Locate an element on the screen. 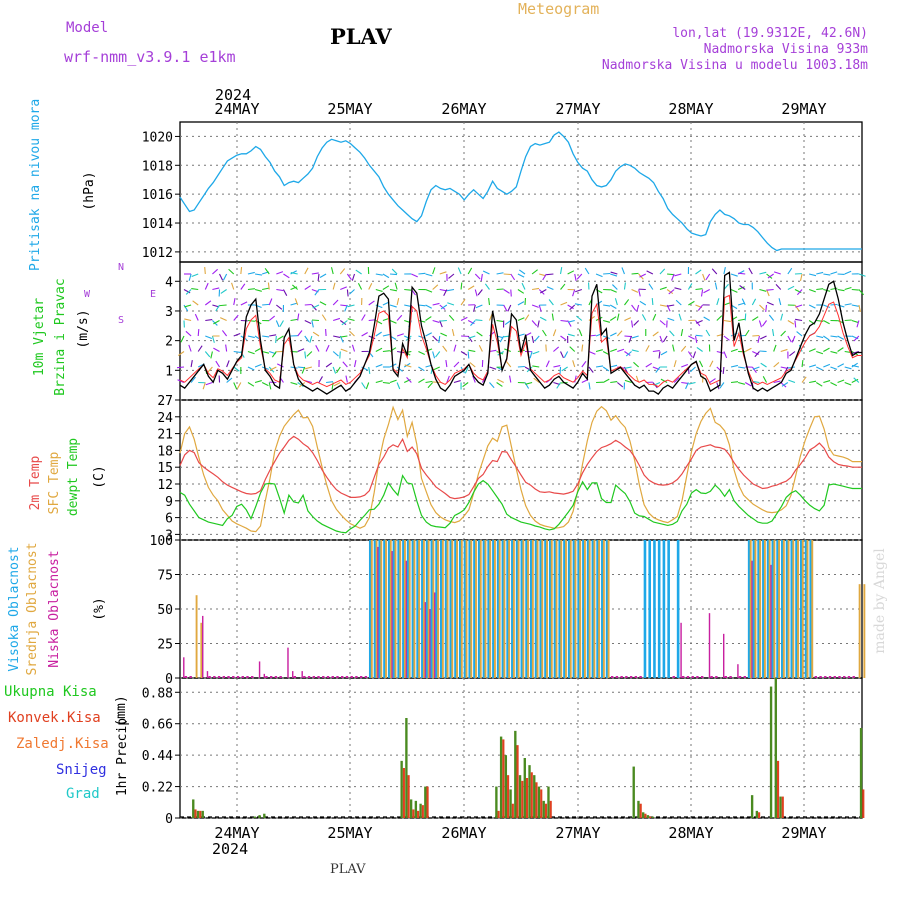  day-label-top: 28MAY is located at coordinates (690, 109).